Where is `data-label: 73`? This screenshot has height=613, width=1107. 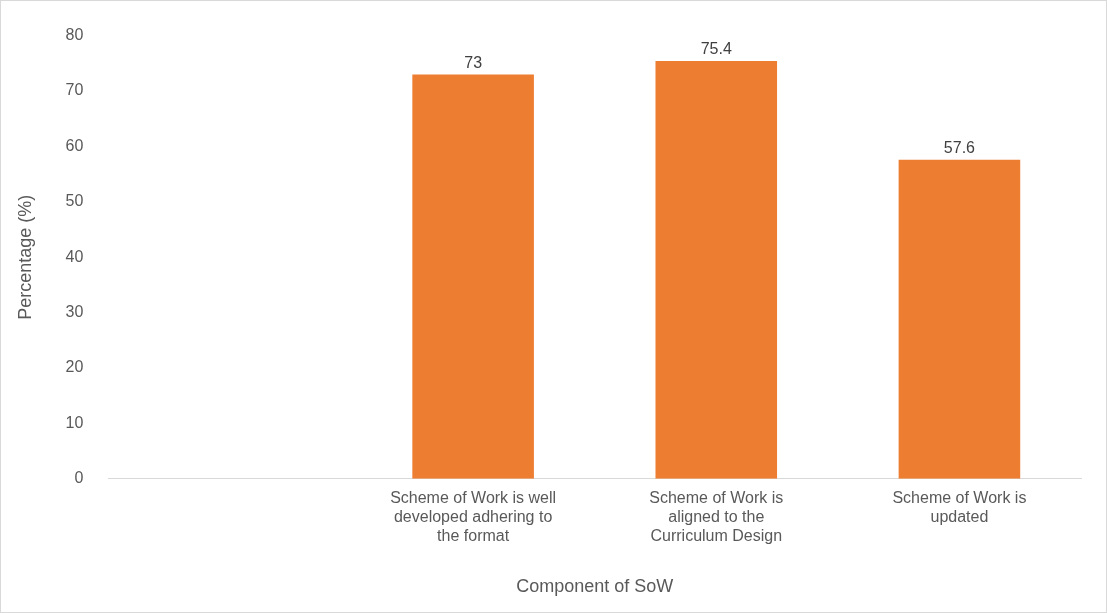 data-label: 73 is located at coordinates (473, 62).